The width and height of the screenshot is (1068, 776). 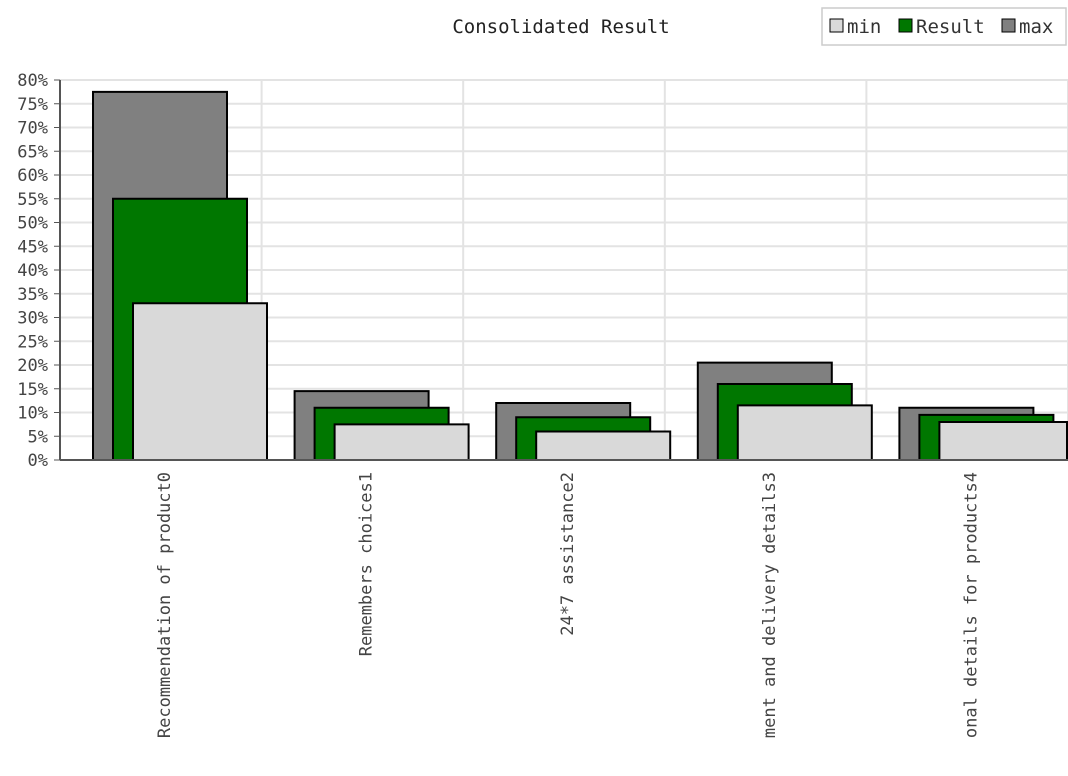 I want to click on category-label: onal details for products4, so click(x=971, y=605).